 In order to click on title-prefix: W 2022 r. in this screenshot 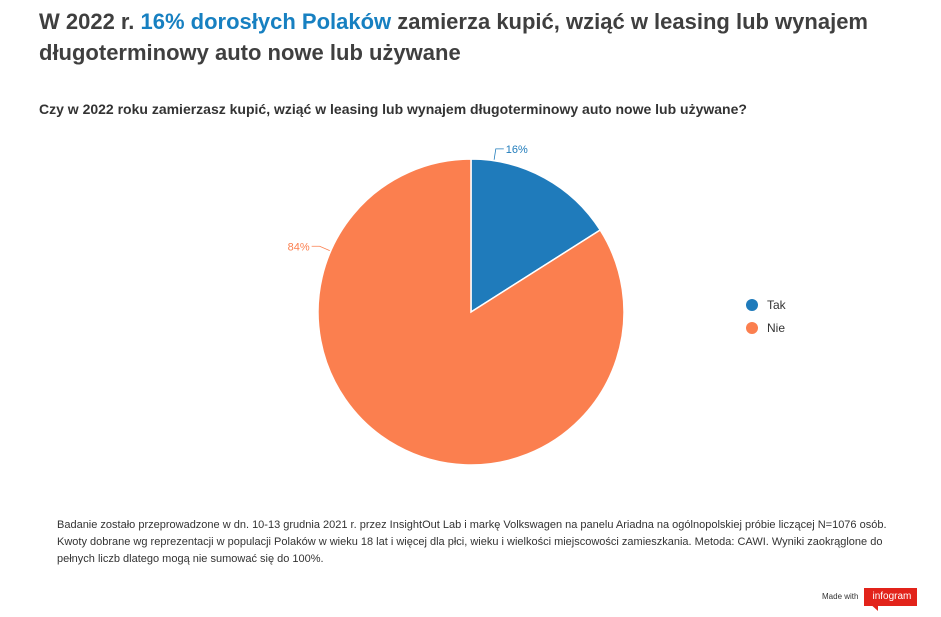, I will do `click(90, 21)`.